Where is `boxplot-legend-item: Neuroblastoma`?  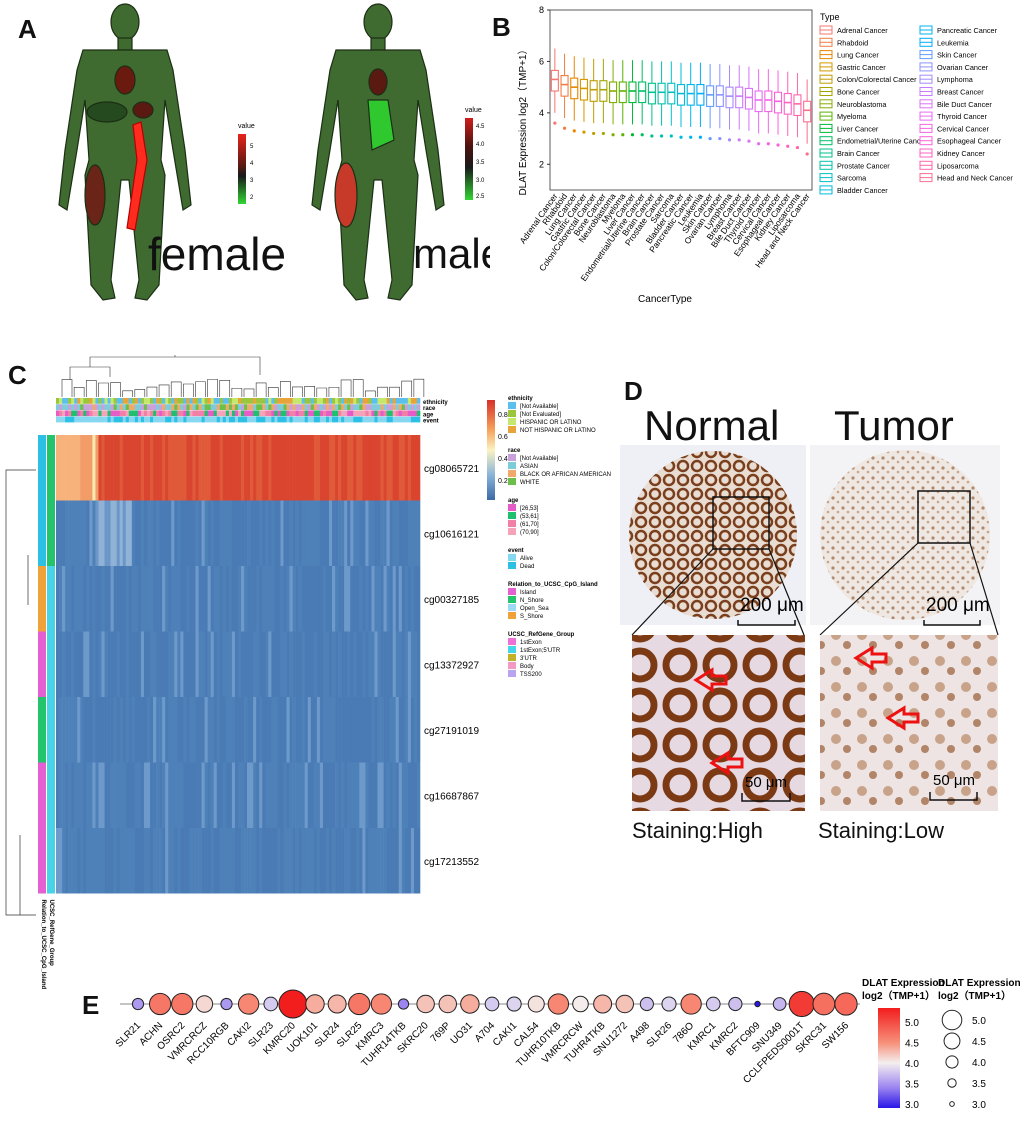 boxplot-legend-item: Neuroblastoma is located at coordinates (853, 104).